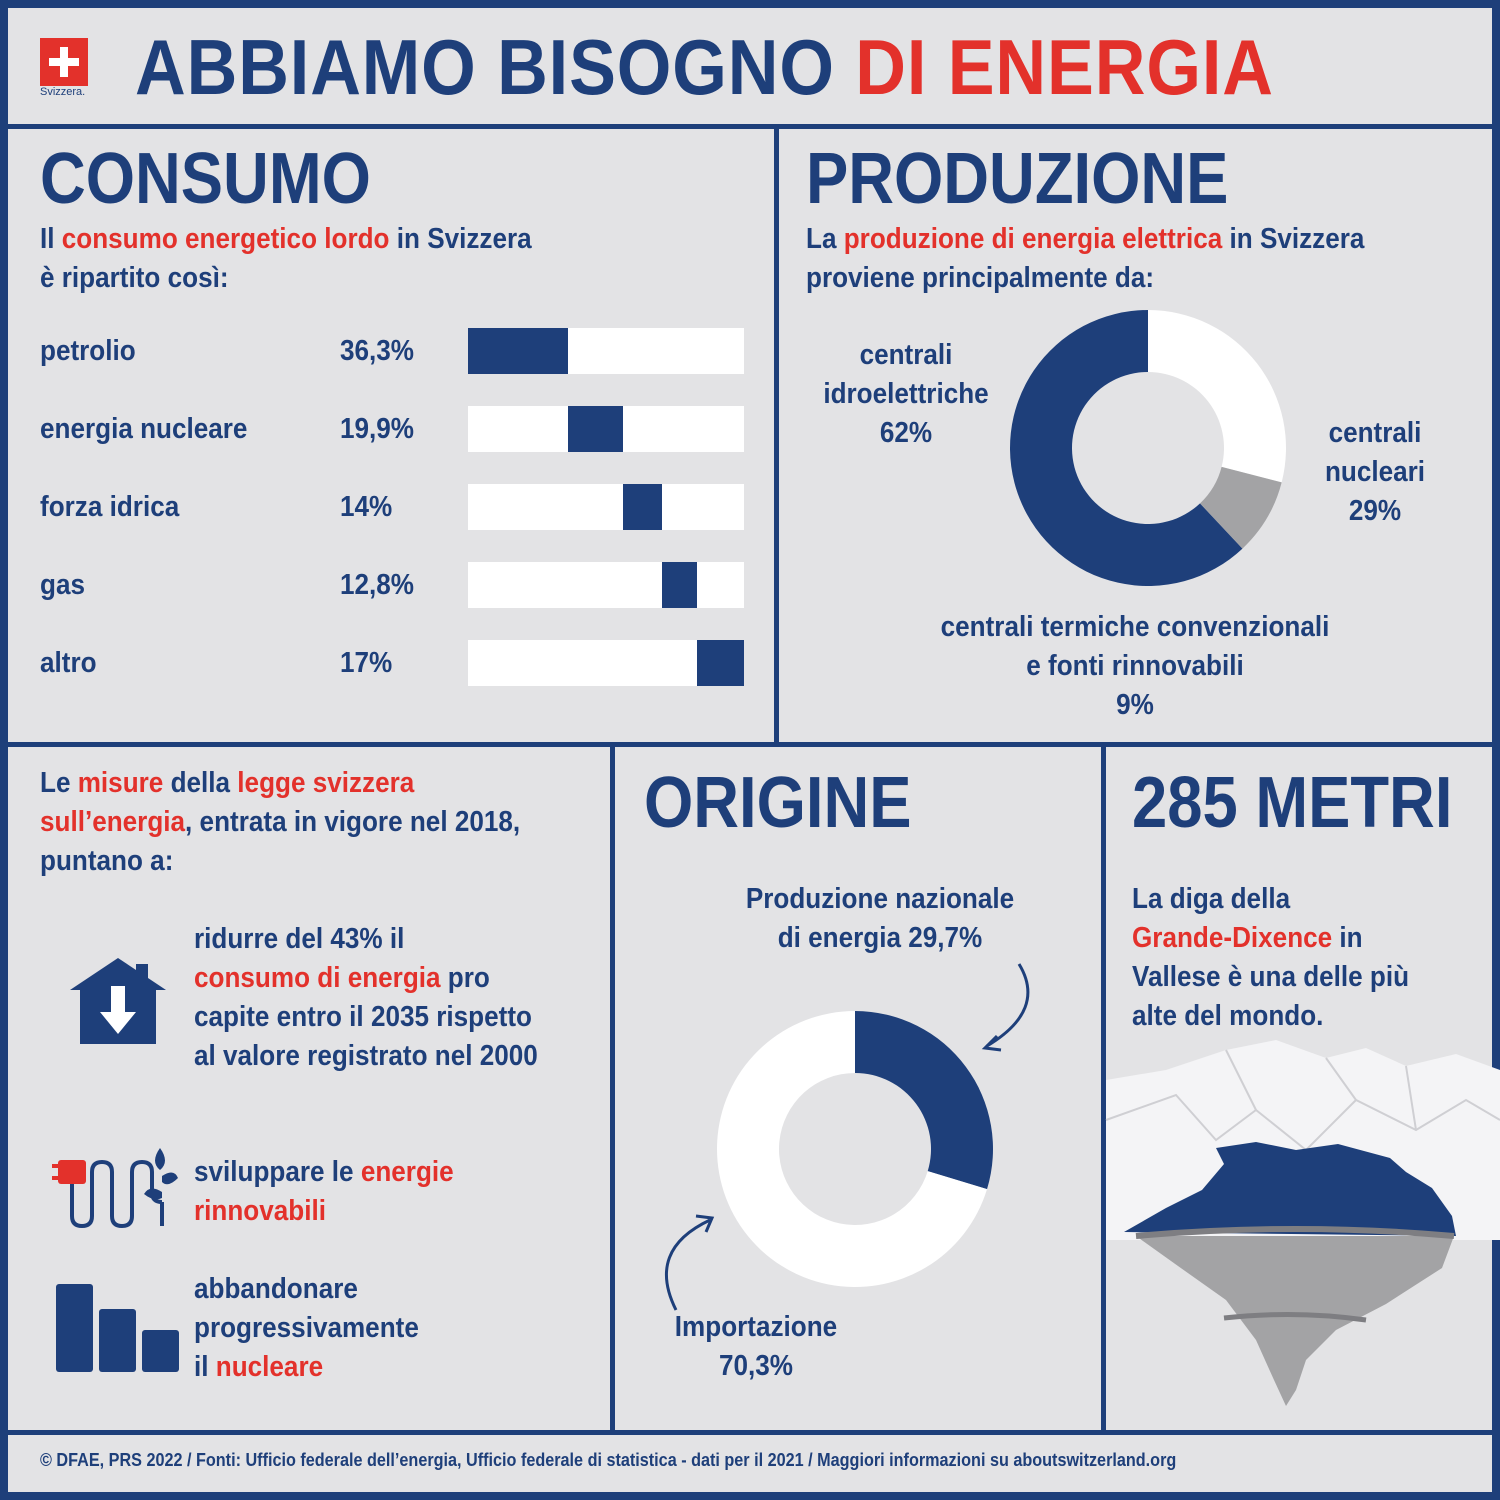  What do you see at coordinates (134, 278) in the screenshot?
I see `consumo-intro-line2: è ripartito così:` at bounding box center [134, 278].